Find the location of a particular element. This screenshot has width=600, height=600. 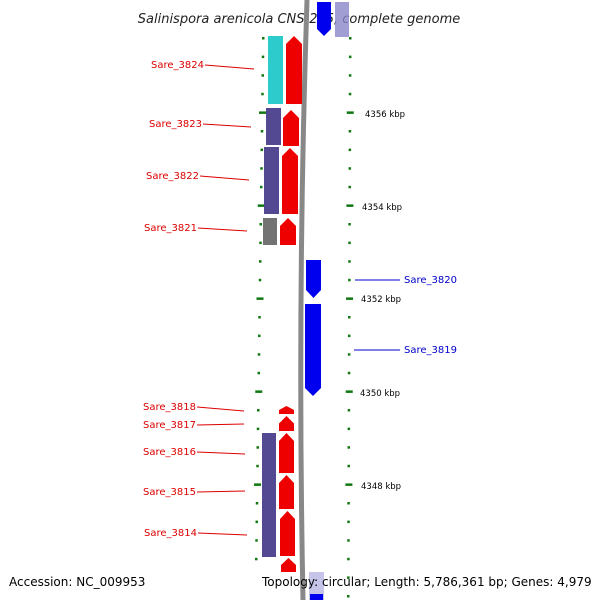

kbp-label: 4354 kbp is located at coordinates (382, 208).